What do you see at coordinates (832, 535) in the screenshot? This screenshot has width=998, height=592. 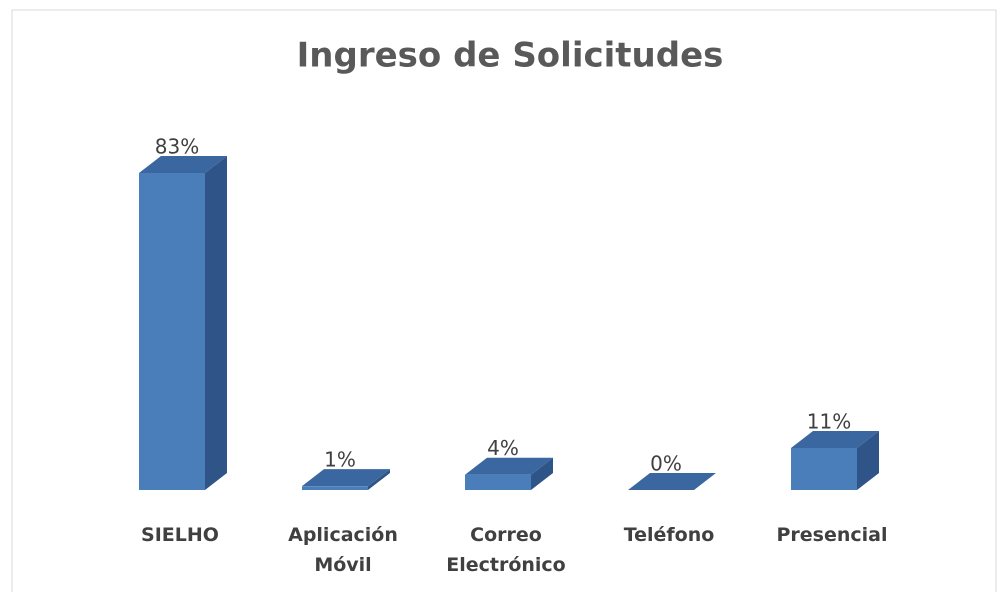 I see `x-tick-label: Presencial` at bounding box center [832, 535].